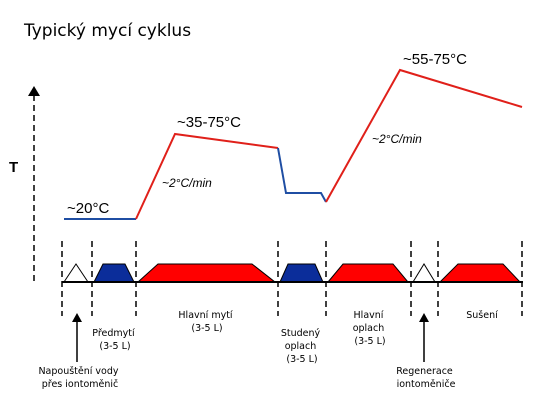  I want to click on temperature-label-final-rinse: ~55-75°C, so click(435, 59).